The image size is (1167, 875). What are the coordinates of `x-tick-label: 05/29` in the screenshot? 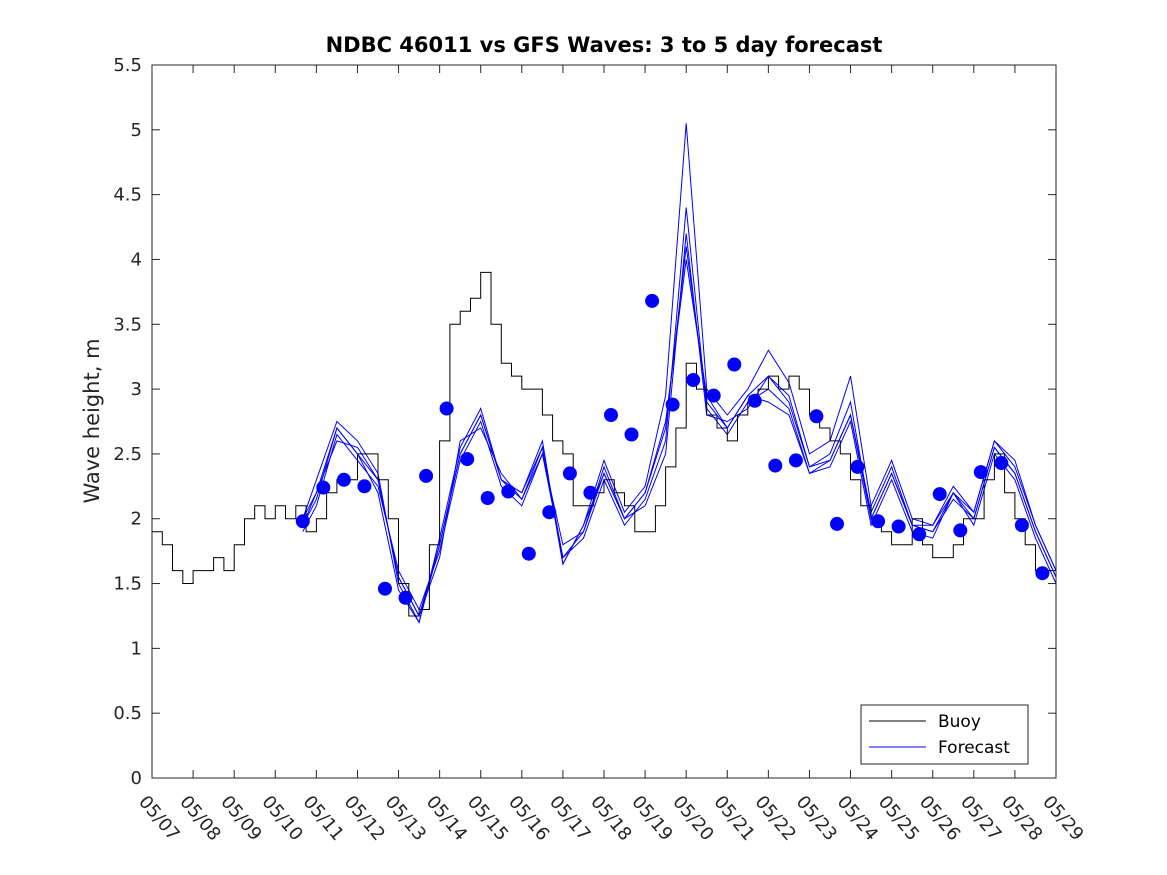 It's located at (1062, 818).